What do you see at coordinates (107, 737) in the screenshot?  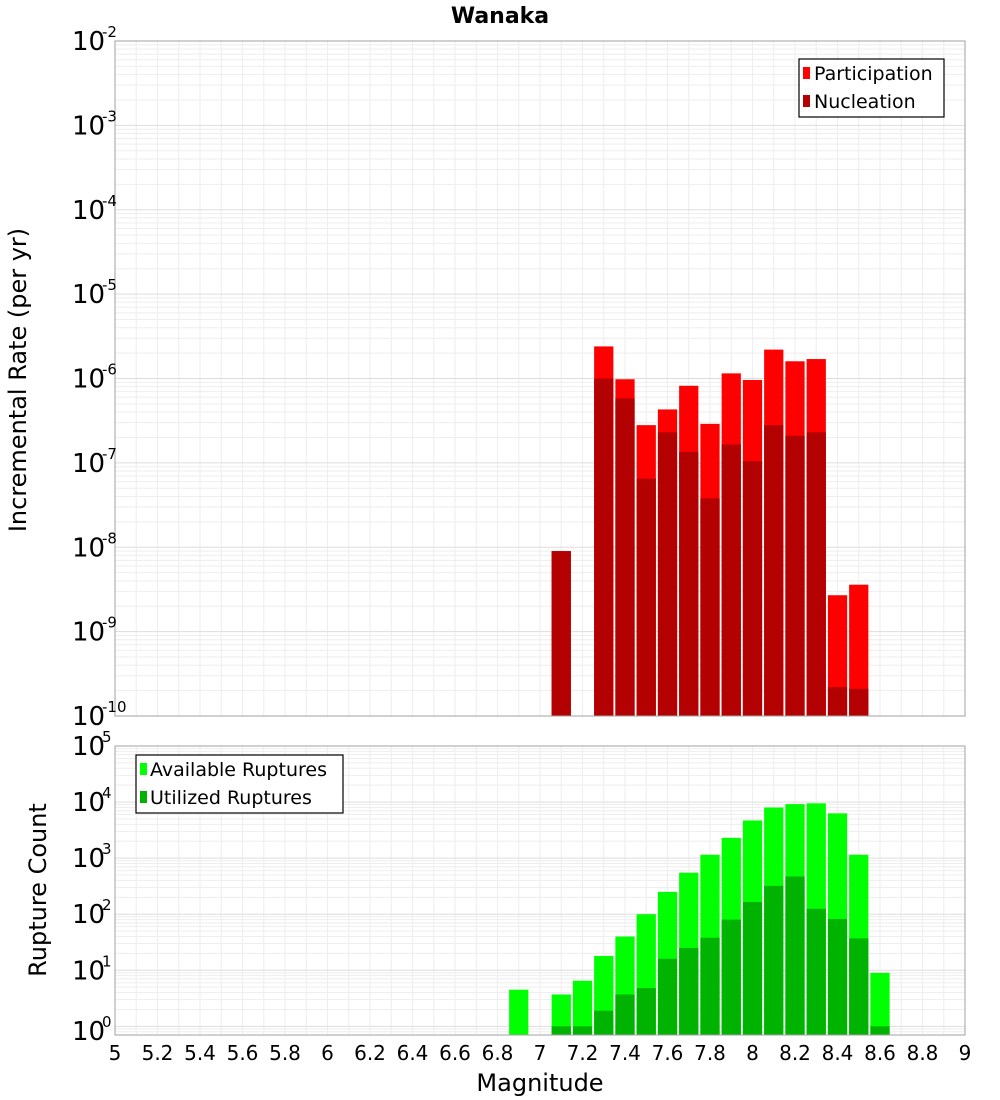 I see `y-tick-exponent: 5` at bounding box center [107, 737].